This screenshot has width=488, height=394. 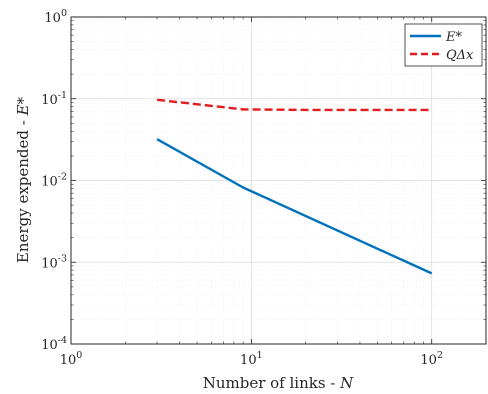 What do you see at coordinates (260, 355) in the screenshot?
I see `x-tick-label-exponent: 1` at bounding box center [260, 355].